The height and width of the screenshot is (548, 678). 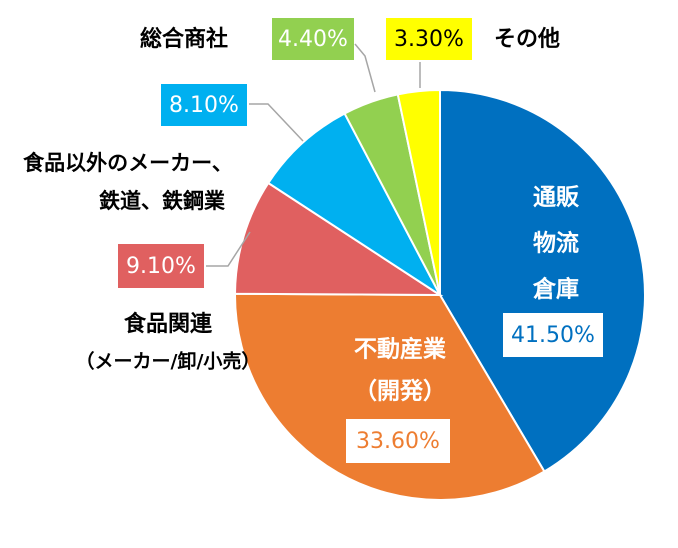 What do you see at coordinates (400, 391) in the screenshot?
I see `slice-category-label: （開発）` at bounding box center [400, 391].